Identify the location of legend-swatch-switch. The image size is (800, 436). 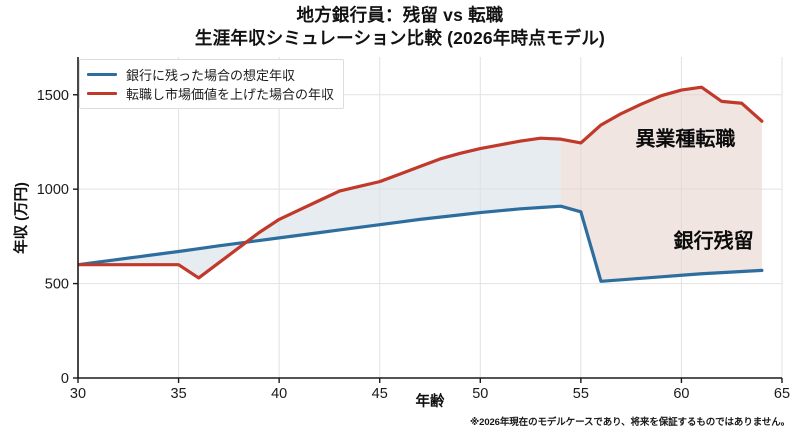
(102, 93).